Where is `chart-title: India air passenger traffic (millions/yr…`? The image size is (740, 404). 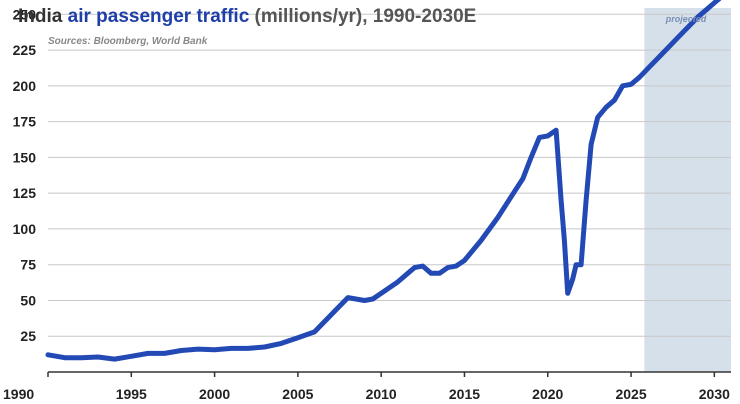
chart-title: India air passenger traffic (millions/yr… is located at coordinates (247, 17).